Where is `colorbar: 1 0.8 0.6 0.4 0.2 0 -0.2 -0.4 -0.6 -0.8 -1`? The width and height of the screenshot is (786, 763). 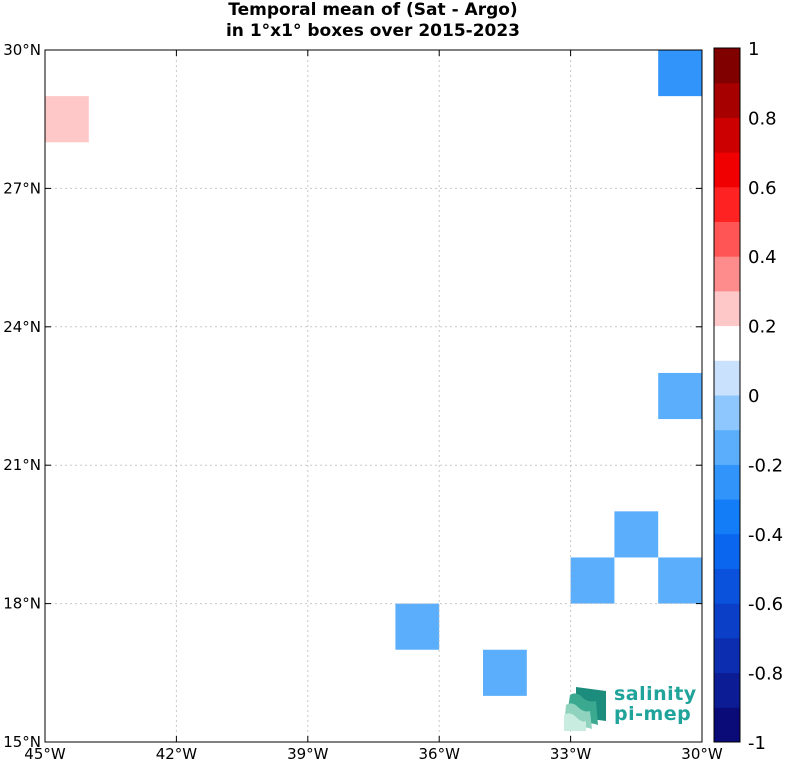 colorbar: 1 0.8 0.6 0.4 0.2 0 -0.2 -0.4 -0.6 -0.8 -1 is located at coordinates (748, 396).